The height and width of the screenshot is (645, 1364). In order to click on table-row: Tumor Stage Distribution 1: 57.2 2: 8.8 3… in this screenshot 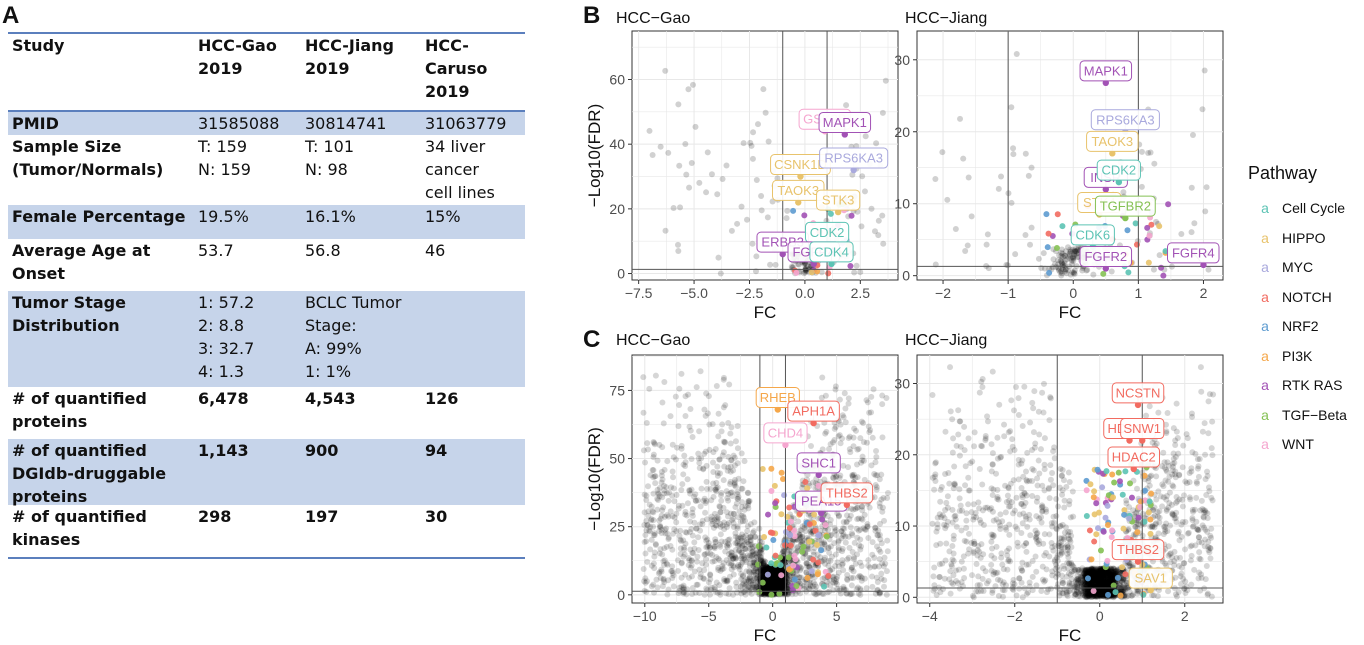, I will do `click(266, 339)`.